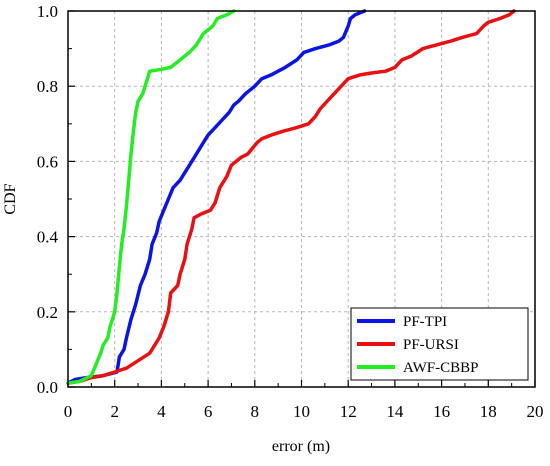 This screenshot has height=466, width=550. What do you see at coordinates (441, 411) in the screenshot?
I see `x-tick-label: 16` at bounding box center [441, 411].